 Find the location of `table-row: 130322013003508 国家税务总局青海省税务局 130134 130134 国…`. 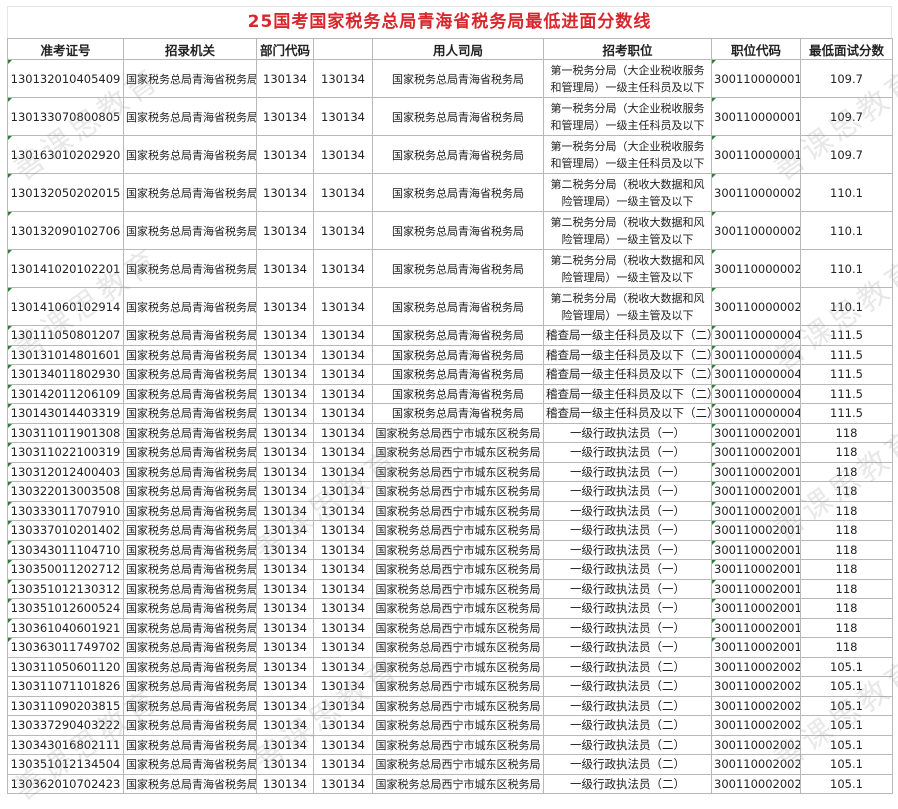

table-row: 130322013003508 国家税务总局青海省税务局 130134 130134 国… is located at coordinates (450, 491).